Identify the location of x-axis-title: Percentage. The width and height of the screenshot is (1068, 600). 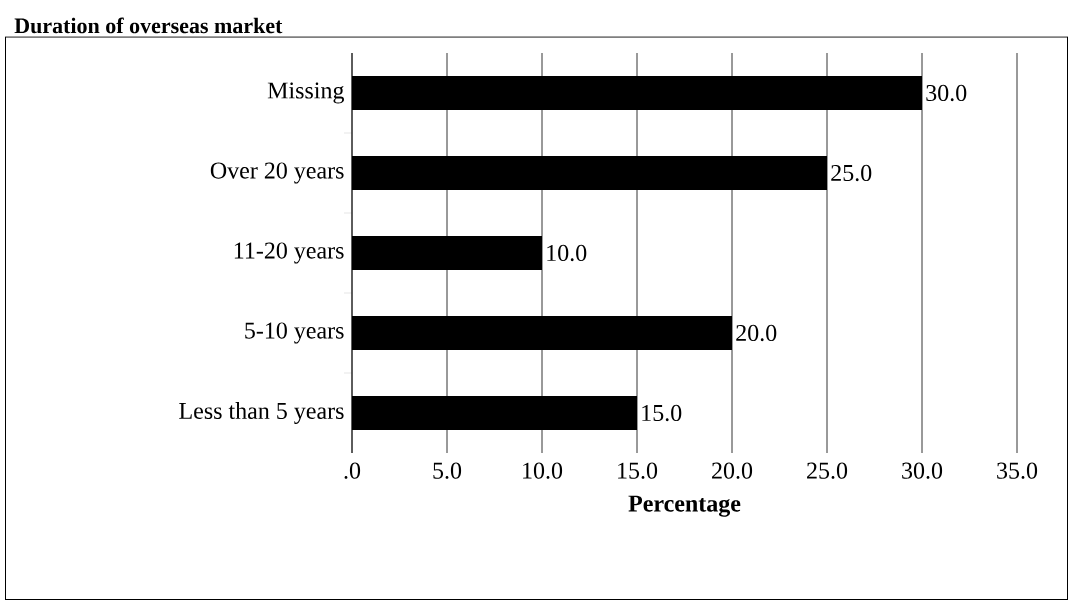
(684, 506).